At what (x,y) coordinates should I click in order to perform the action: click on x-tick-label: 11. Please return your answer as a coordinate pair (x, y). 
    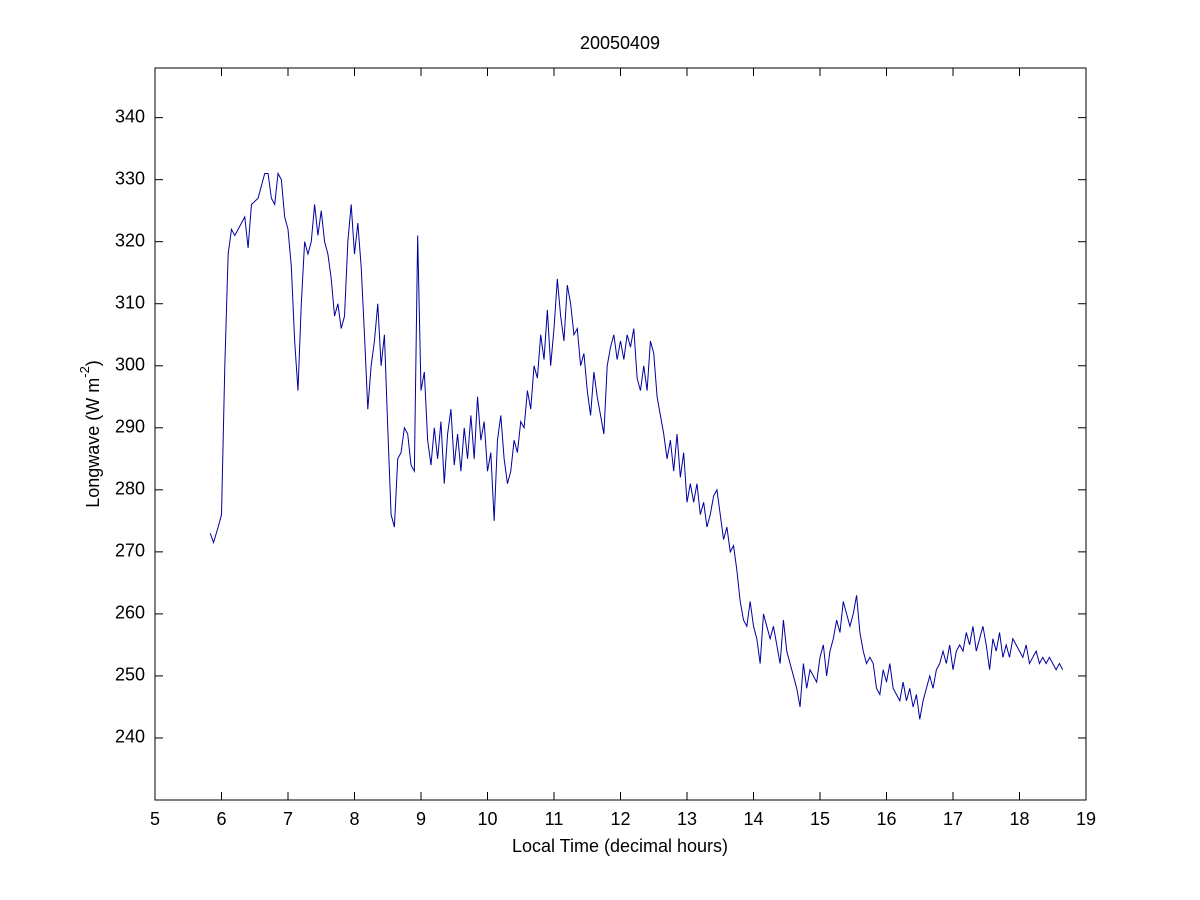
    Looking at the image, I should click on (554, 819).